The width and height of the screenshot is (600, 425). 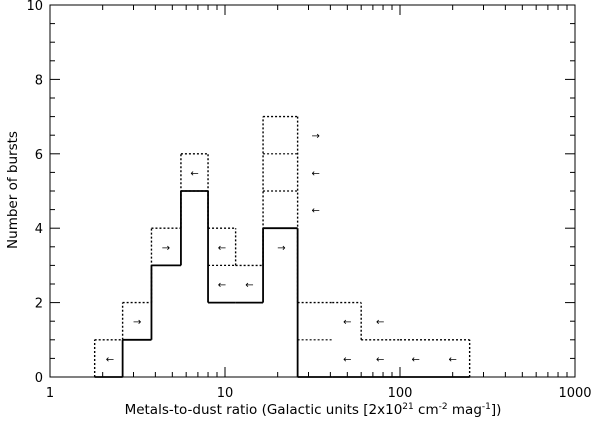 What do you see at coordinates (39, 80) in the screenshot?
I see `y-tick-label: 8` at bounding box center [39, 80].